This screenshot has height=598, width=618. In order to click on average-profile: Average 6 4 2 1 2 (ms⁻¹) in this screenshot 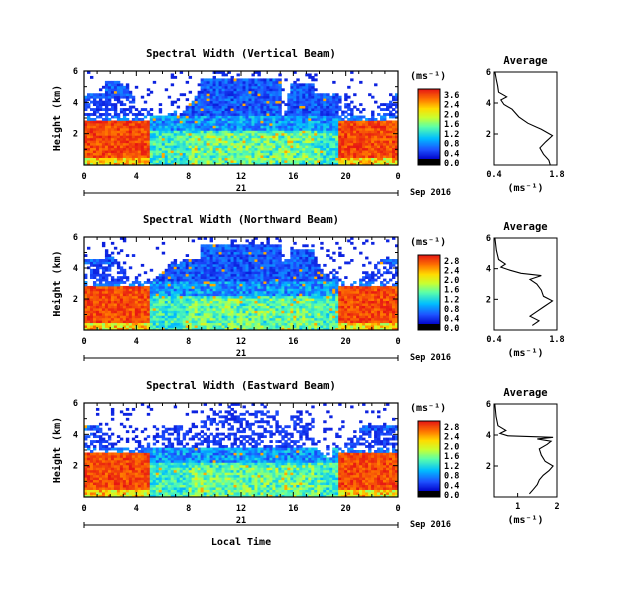, I will do `click(523, 456)`.